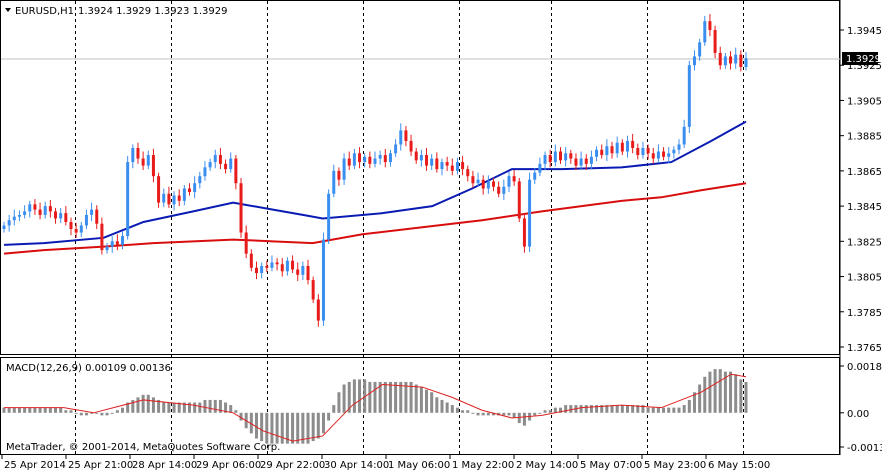 This screenshot has width=882, height=476. I want to click on macd-tick-label: 0.00, so click(858, 414).